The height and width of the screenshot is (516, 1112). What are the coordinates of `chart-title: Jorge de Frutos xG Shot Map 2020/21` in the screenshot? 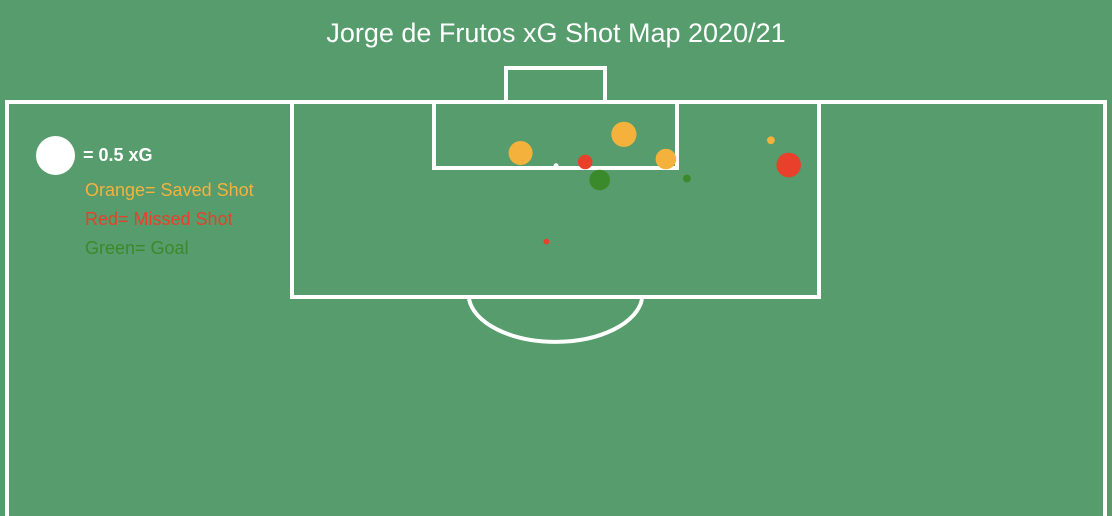 It's located at (556, 33).